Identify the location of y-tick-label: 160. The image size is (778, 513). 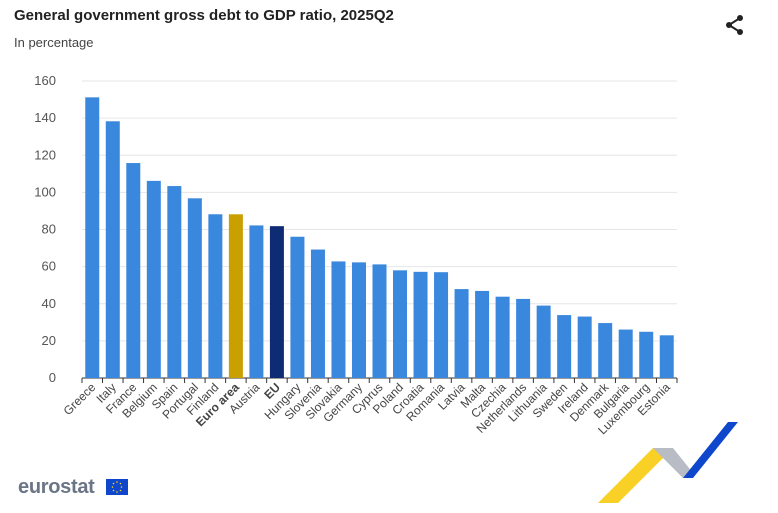
(45, 80).